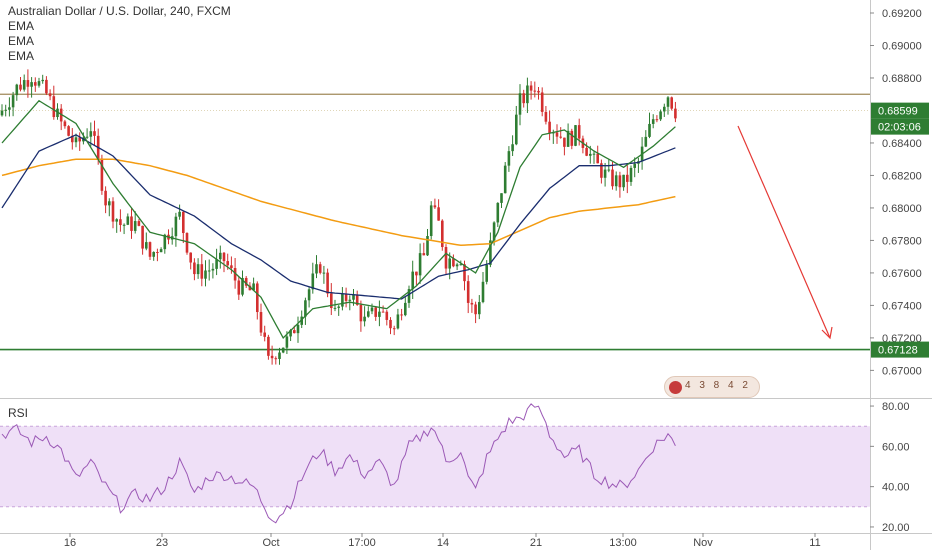 The height and width of the screenshot is (550, 932). Describe the element at coordinates (21, 56) in the screenshot. I see `ema-legend-3: EMA` at that location.